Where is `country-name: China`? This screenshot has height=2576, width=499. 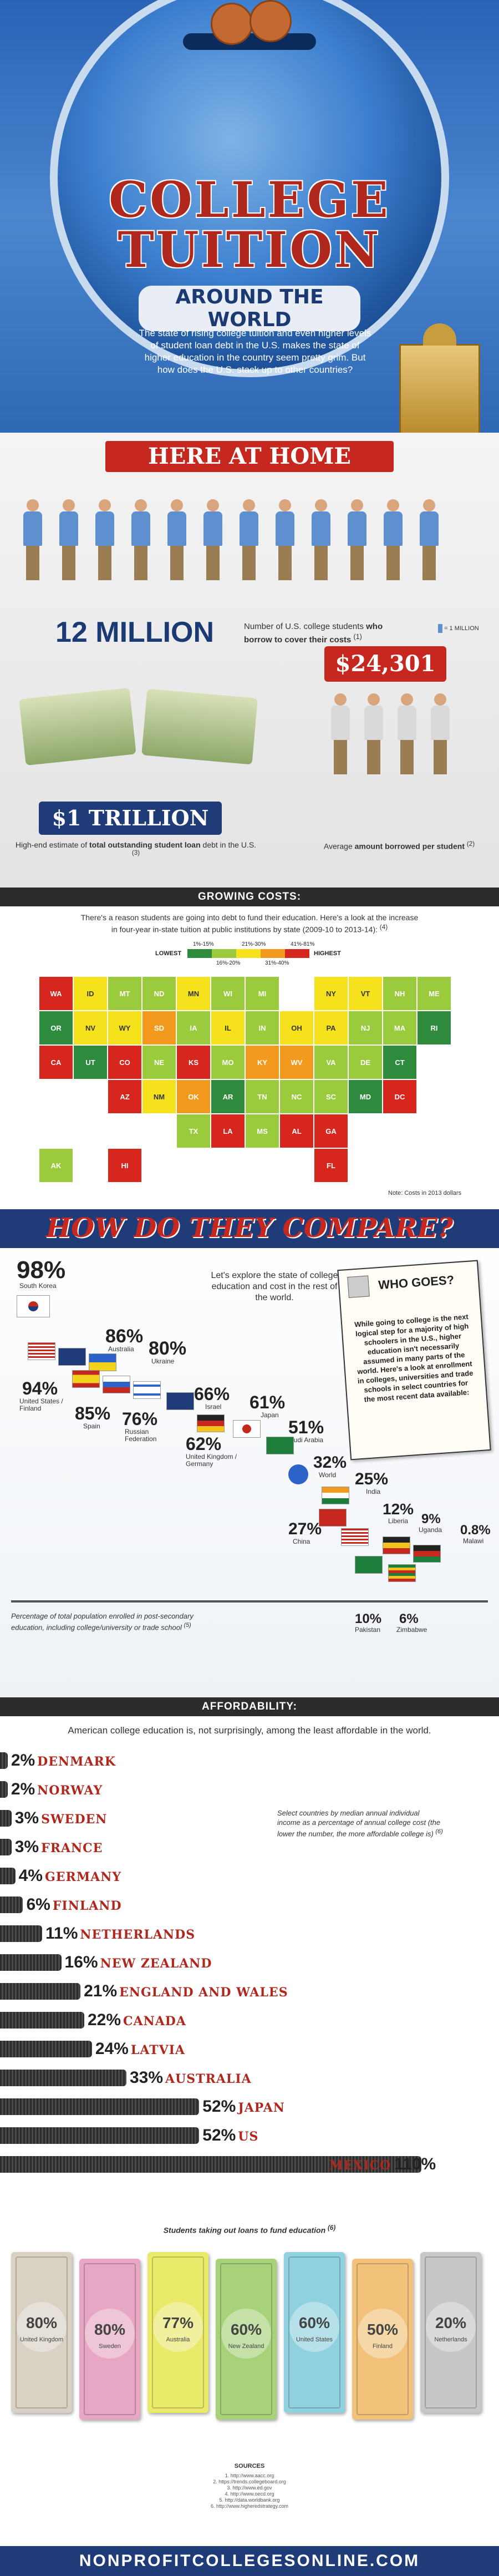 country-name: China is located at coordinates (301, 1541).